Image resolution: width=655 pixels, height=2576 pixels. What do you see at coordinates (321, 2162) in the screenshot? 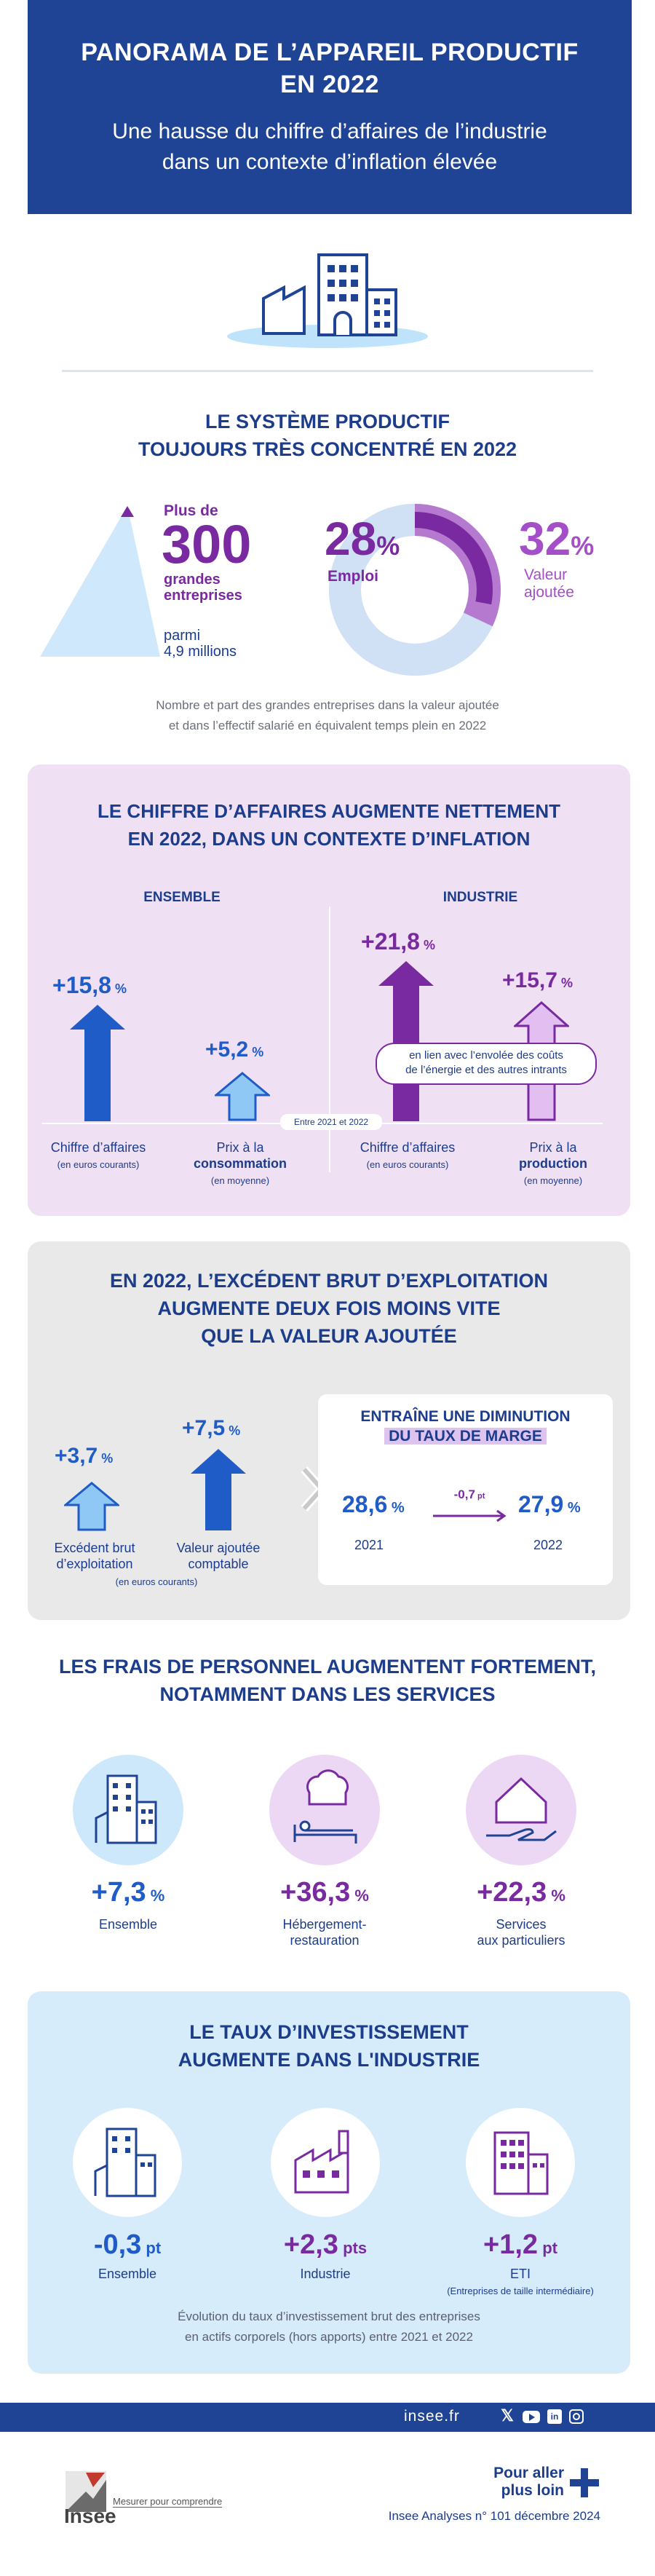
I see `factory-icon` at bounding box center [321, 2162].